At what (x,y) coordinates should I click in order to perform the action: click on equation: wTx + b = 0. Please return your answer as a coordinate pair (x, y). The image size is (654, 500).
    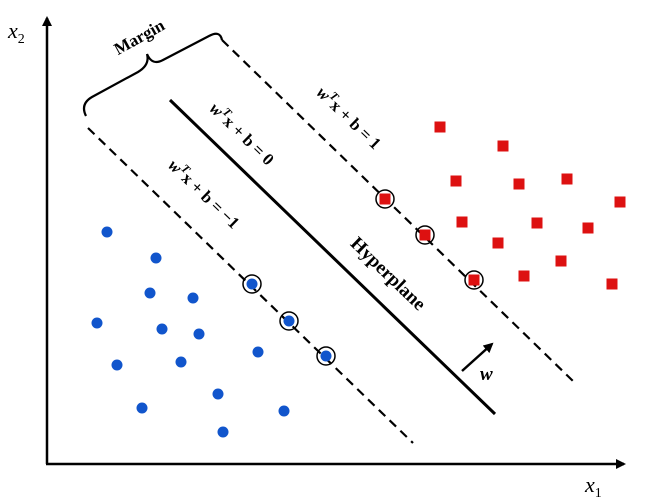
    Looking at the image, I should click on (243, 133).